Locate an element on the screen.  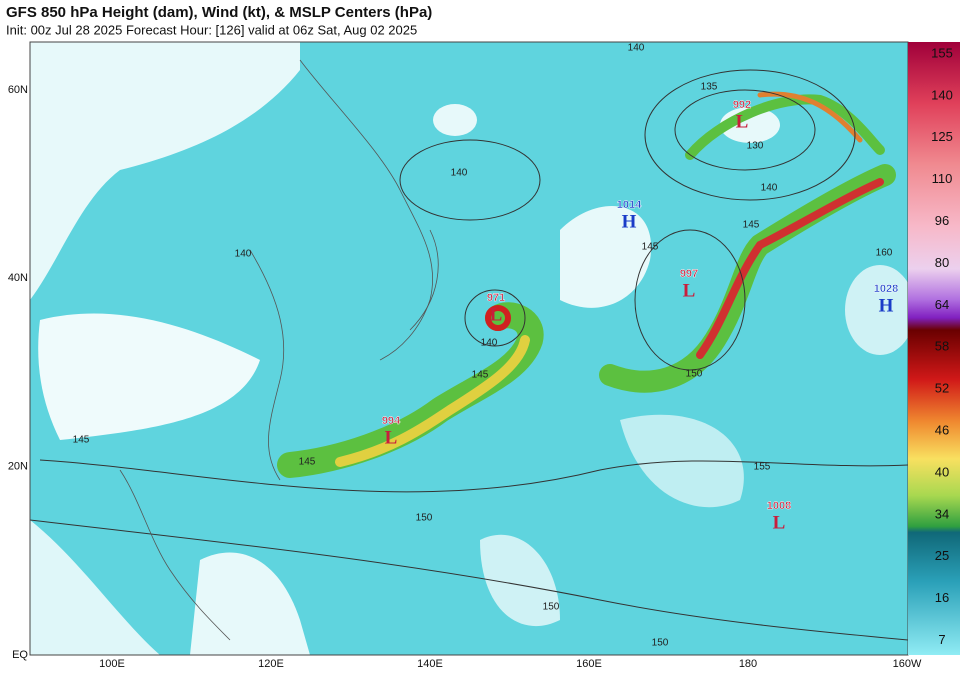
colorbar is located at coordinates (934, 348).